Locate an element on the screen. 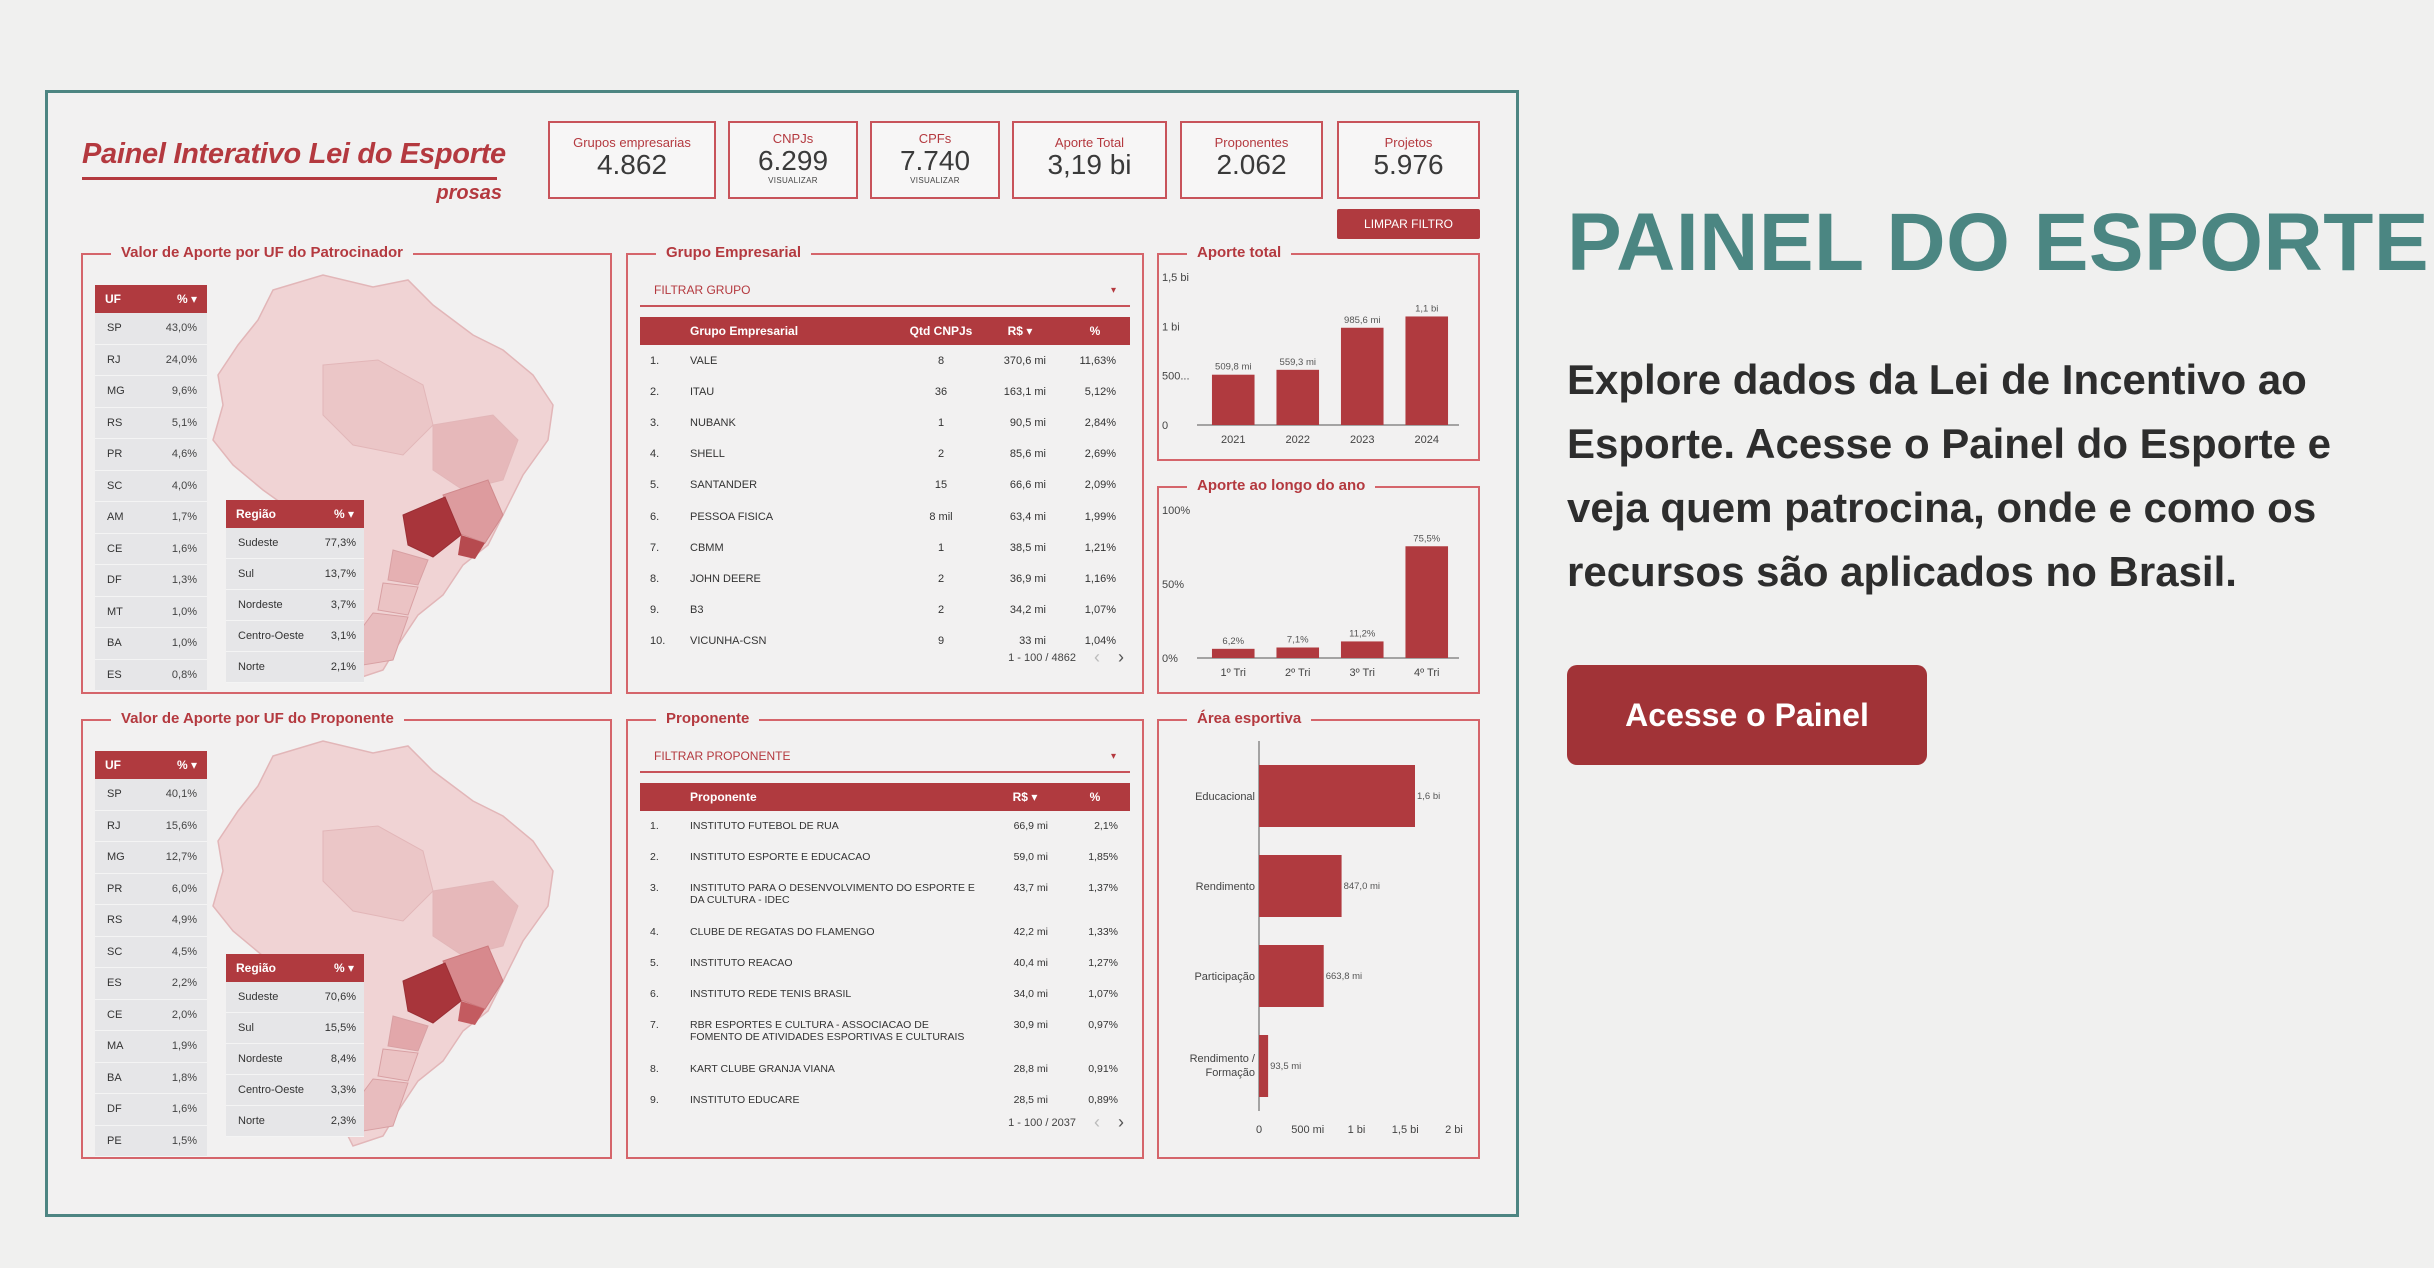  row-valor: 43,7 mi is located at coordinates (1030, 888).